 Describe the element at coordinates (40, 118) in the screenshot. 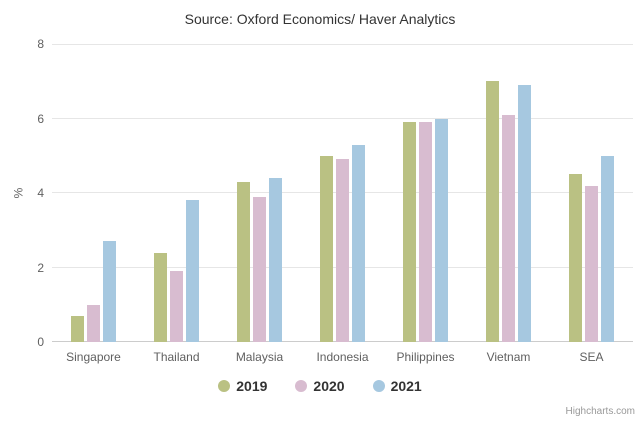

I see `y-axis-tick-label: 6` at that location.